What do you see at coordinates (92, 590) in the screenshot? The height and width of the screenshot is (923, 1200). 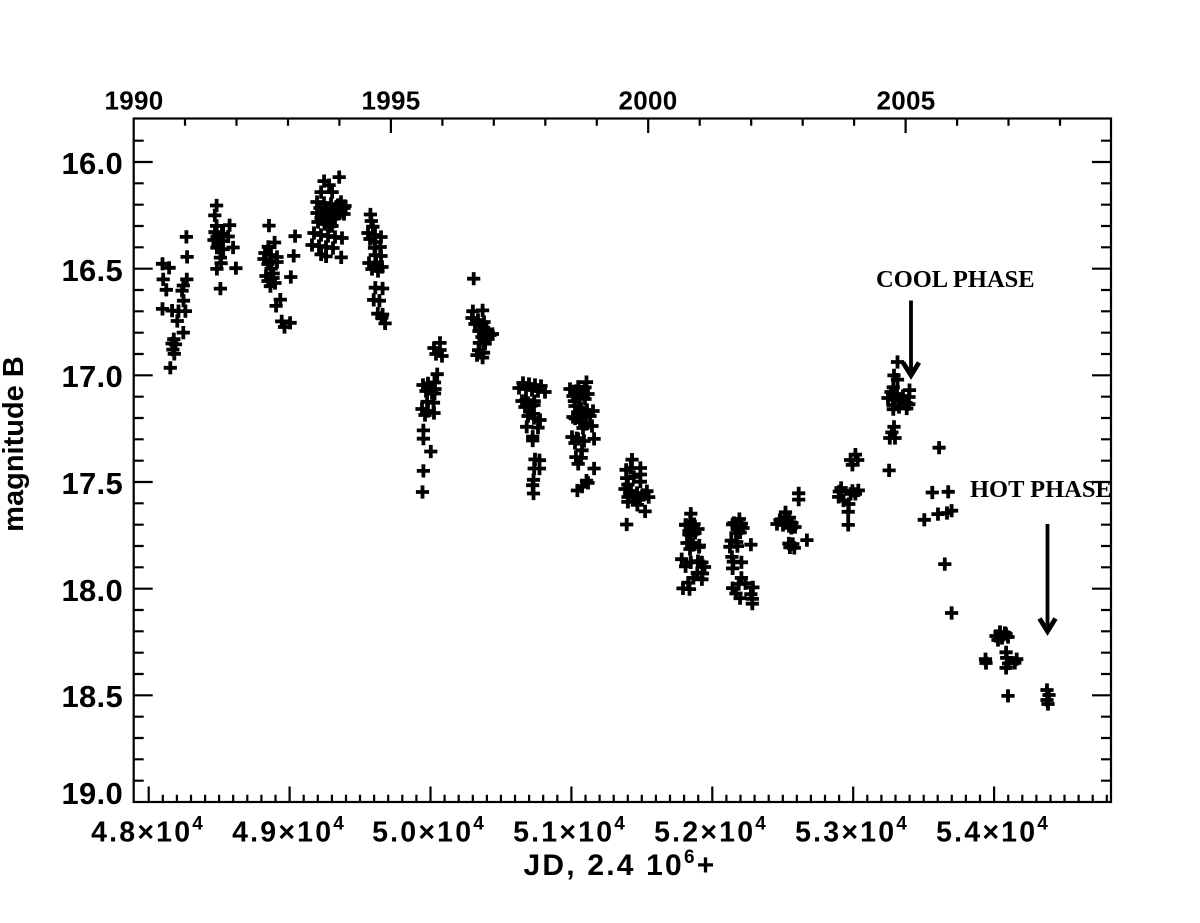 I see `svg-text: 18.0` at bounding box center [92, 590].